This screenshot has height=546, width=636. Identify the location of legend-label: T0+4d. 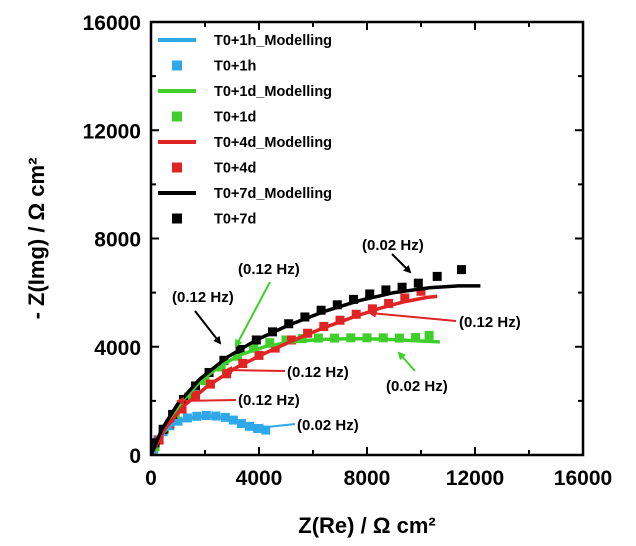
(235, 169).